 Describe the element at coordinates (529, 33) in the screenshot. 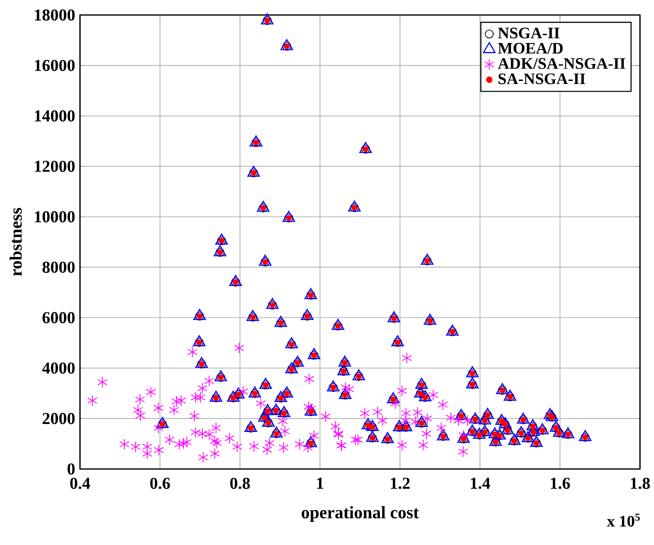

I see `legend-label: NSGA-II` at that location.